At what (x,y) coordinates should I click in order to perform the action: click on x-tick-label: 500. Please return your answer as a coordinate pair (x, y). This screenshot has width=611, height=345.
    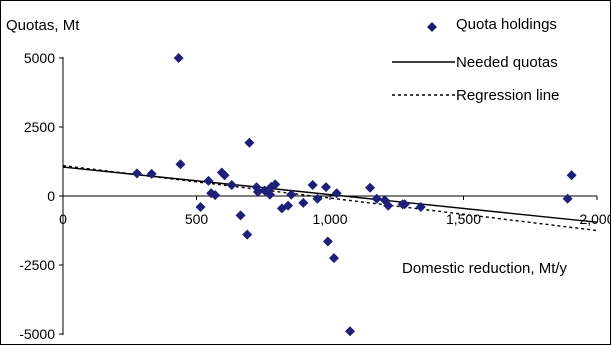
    Looking at the image, I should click on (197, 219).